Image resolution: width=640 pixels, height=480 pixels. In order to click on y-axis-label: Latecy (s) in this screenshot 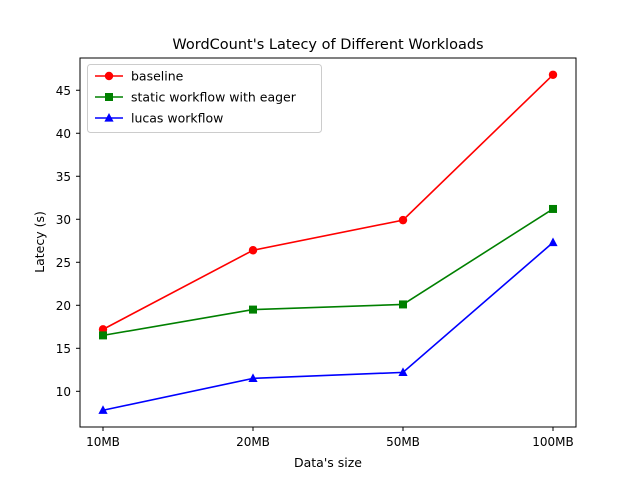, I will do `click(39, 242)`.